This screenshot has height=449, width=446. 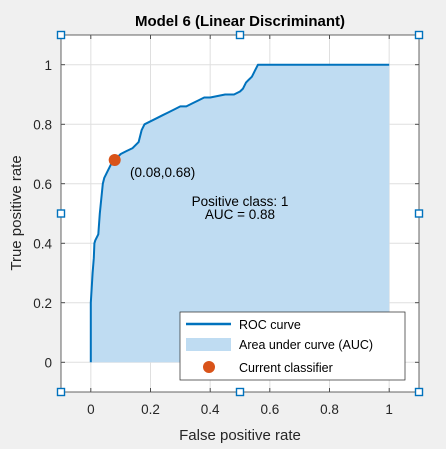 I want to click on y-axis-label: True positive rate, so click(x=16, y=212).